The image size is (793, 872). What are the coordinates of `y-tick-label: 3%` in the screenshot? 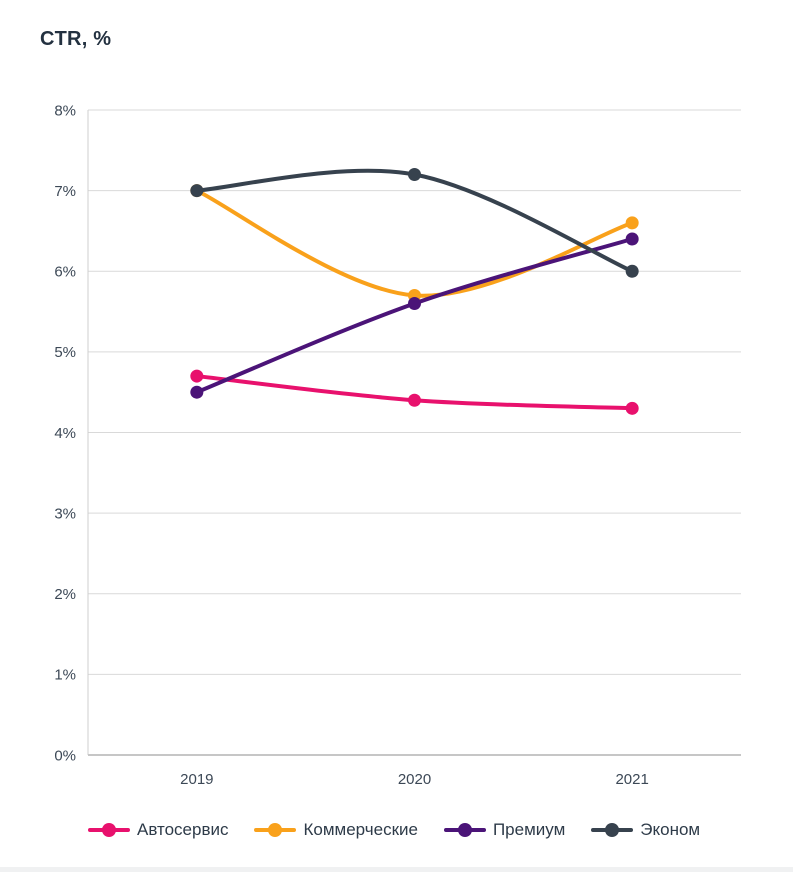 It's located at (65, 513).